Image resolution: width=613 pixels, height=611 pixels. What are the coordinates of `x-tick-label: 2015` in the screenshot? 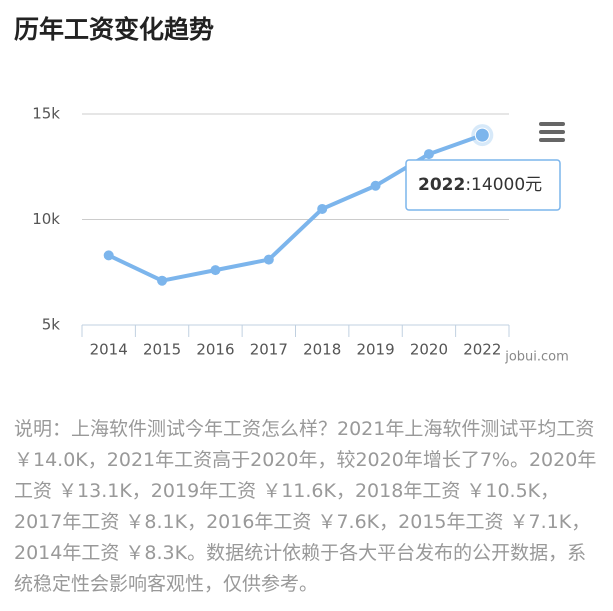 It's located at (162, 350).